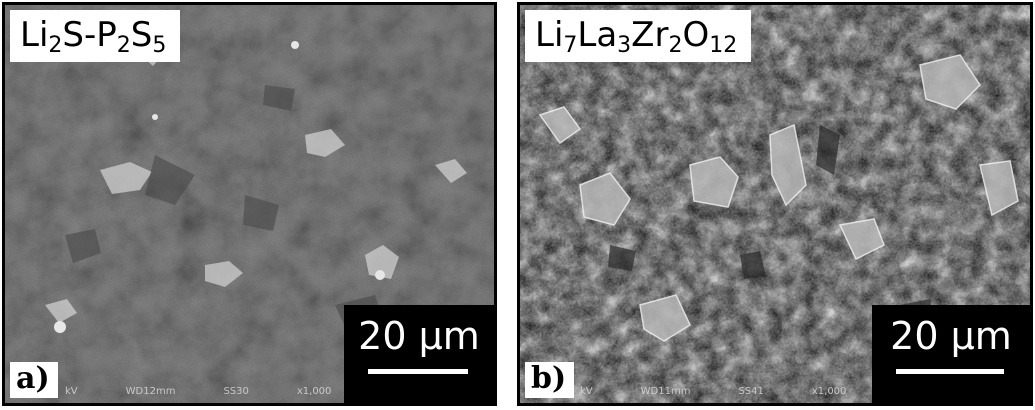 The height and width of the screenshot is (410, 1035). What do you see at coordinates (150, 391) in the screenshot?
I see `meta-working-distance: WD12mm` at bounding box center [150, 391].